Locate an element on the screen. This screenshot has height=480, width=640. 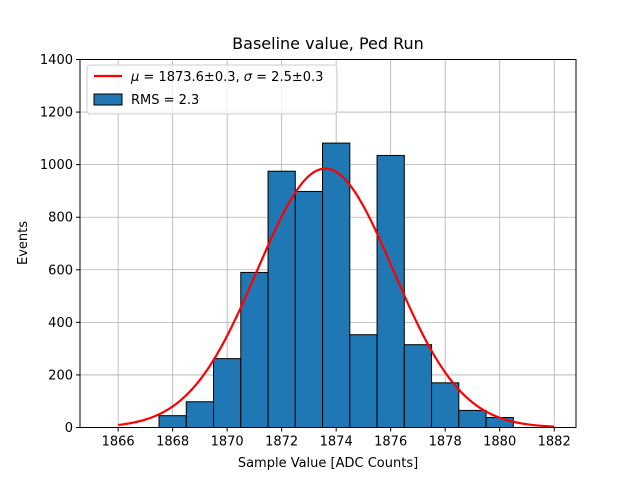
legend-mu-value: = 1873.6±0.3, is located at coordinates (191, 77).